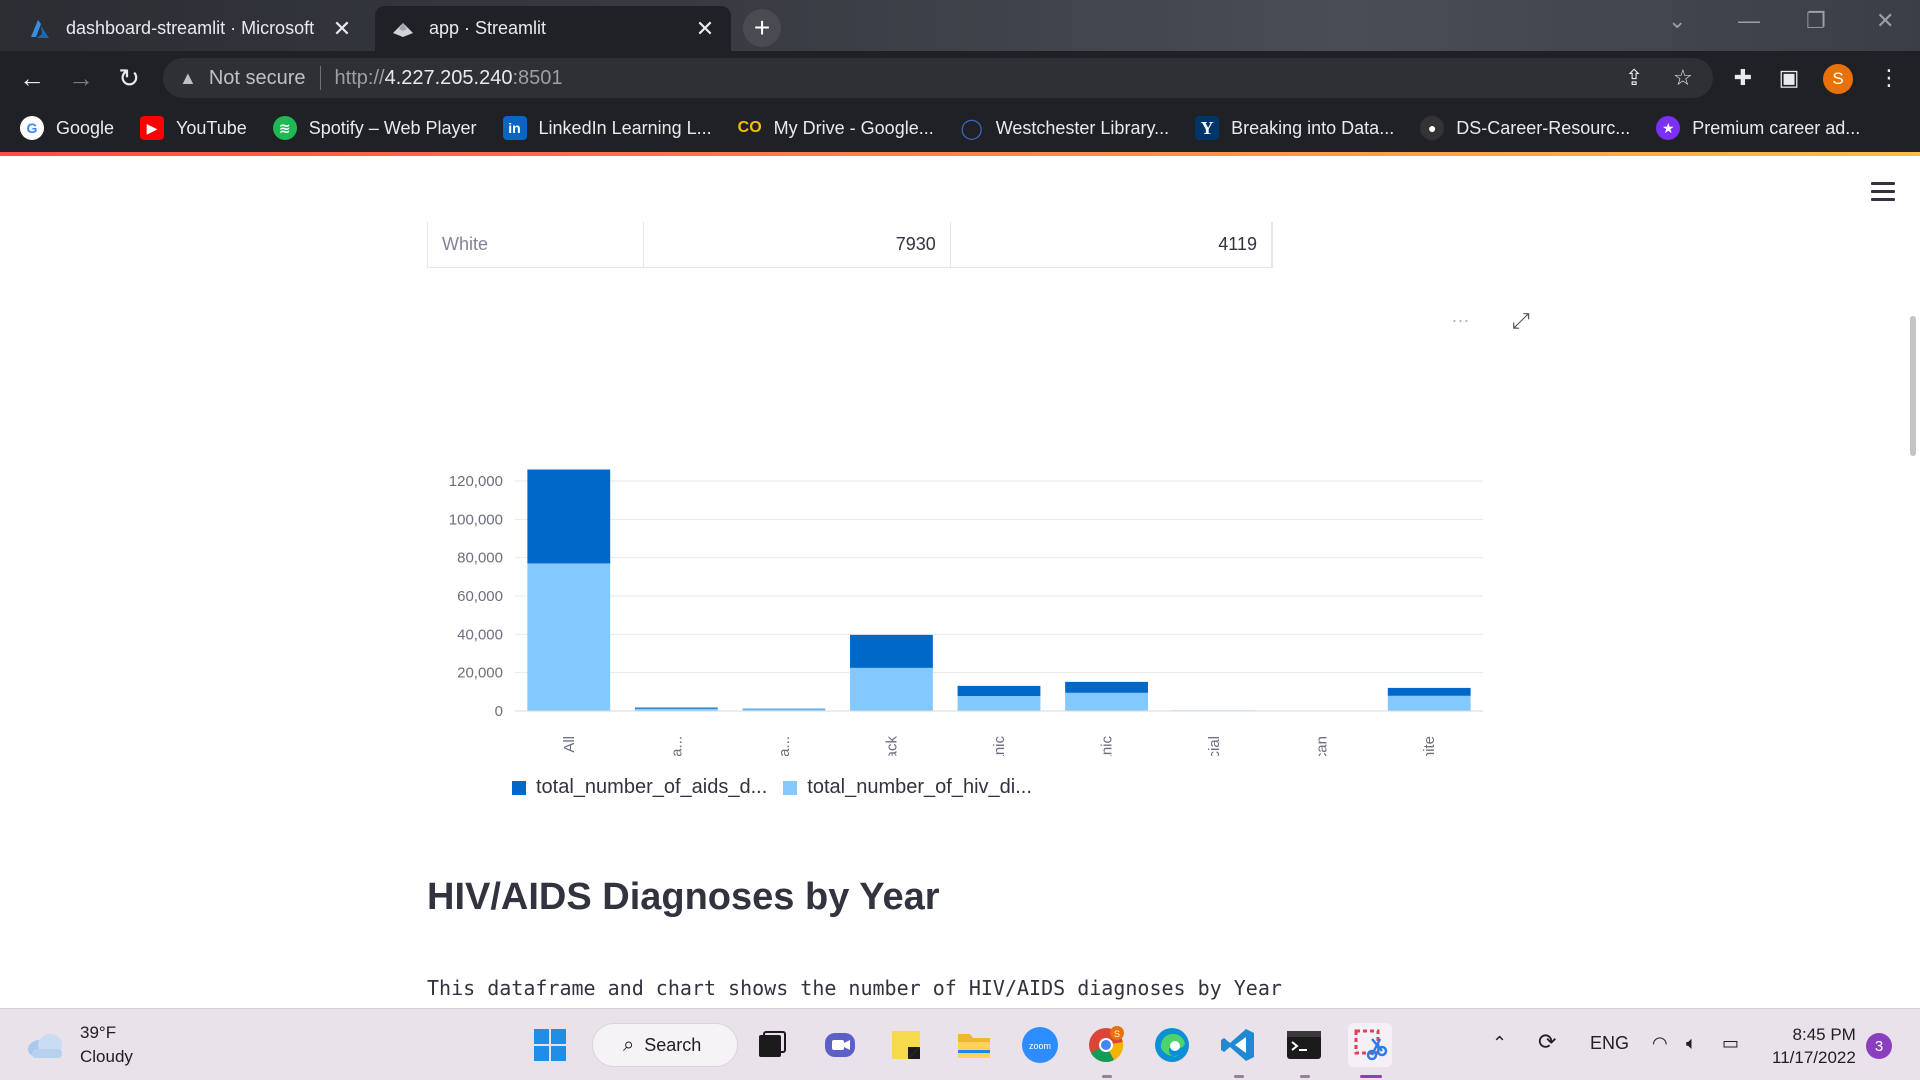  What do you see at coordinates (1731, 1043) in the screenshot?
I see `battery-icon: ▭` at bounding box center [1731, 1043].